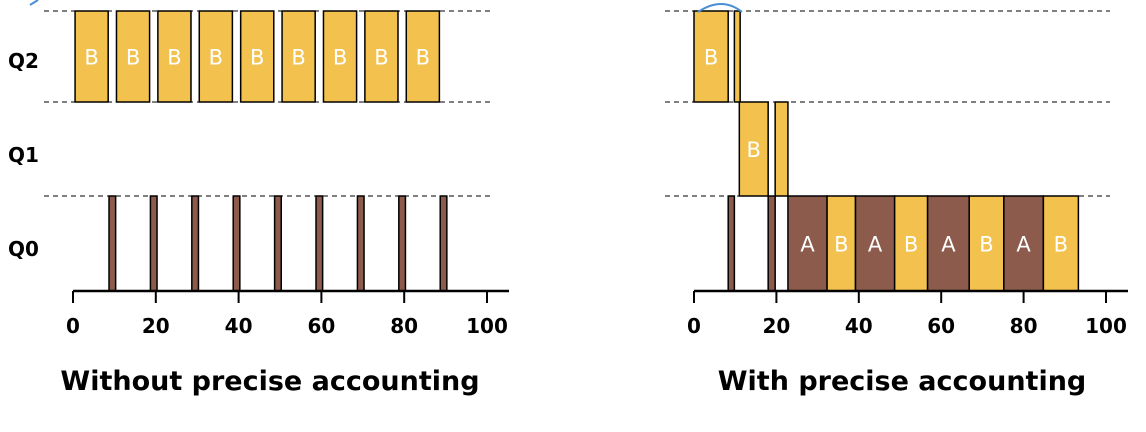  Describe the element at coordinates (34, 3) in the screenshot. I see `annotation-mark` at that location.